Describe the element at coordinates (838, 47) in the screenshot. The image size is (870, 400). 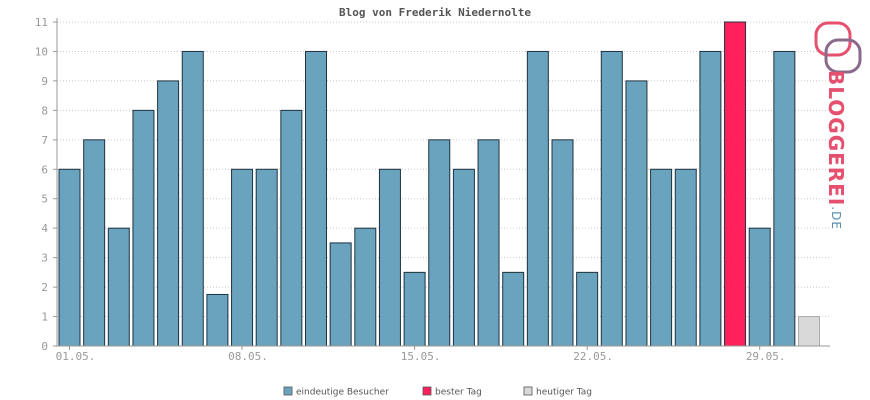
I see `bloggerei-logo-icon` at that location.